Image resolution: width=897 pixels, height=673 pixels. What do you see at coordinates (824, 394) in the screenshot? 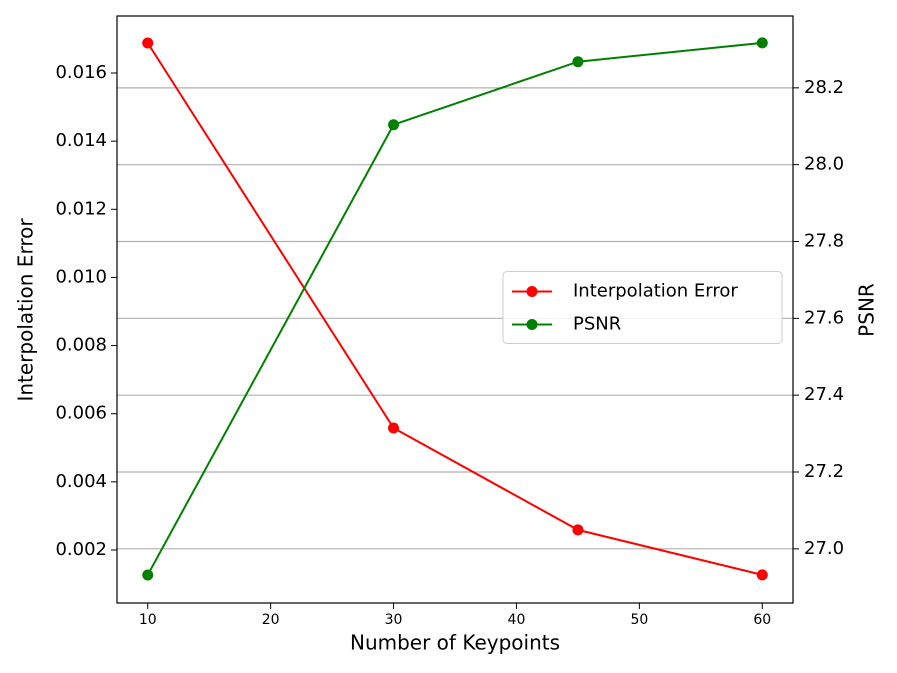
I see `y2-tick-label: 27.4` at bounding box center [824, 394].